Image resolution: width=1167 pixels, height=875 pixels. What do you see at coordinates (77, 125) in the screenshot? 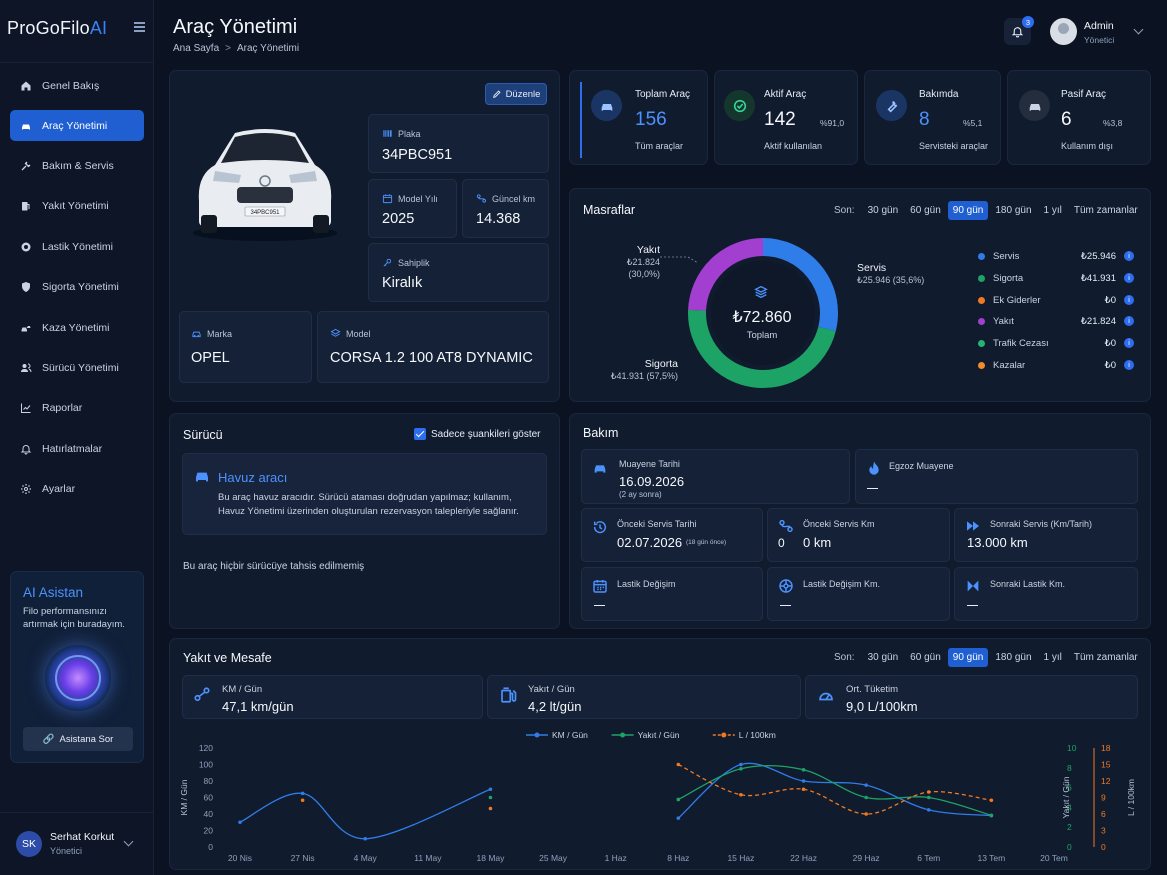
I see `sidebar-item-1: Araç Yönetimi` at bounding box center [77, 125].